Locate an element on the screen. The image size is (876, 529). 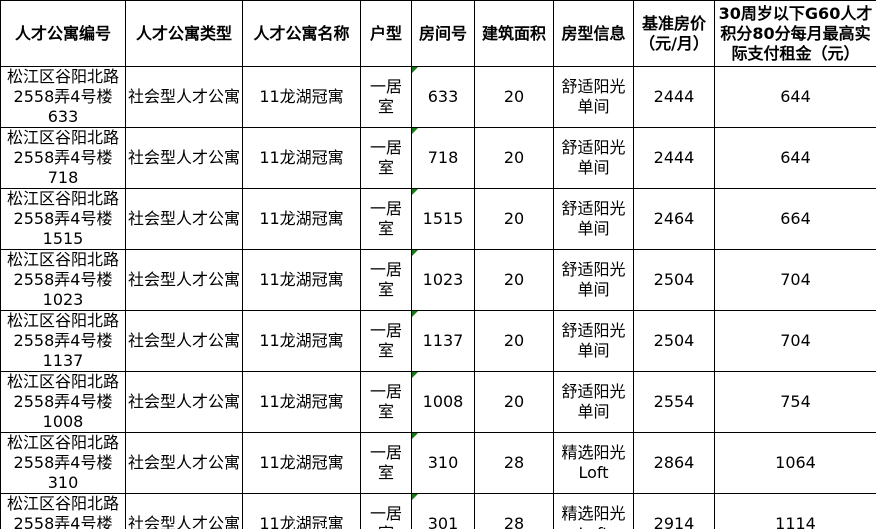
cell-apartment-type-row2: 社会型人才公寓 is located at coordinates (184, 158).